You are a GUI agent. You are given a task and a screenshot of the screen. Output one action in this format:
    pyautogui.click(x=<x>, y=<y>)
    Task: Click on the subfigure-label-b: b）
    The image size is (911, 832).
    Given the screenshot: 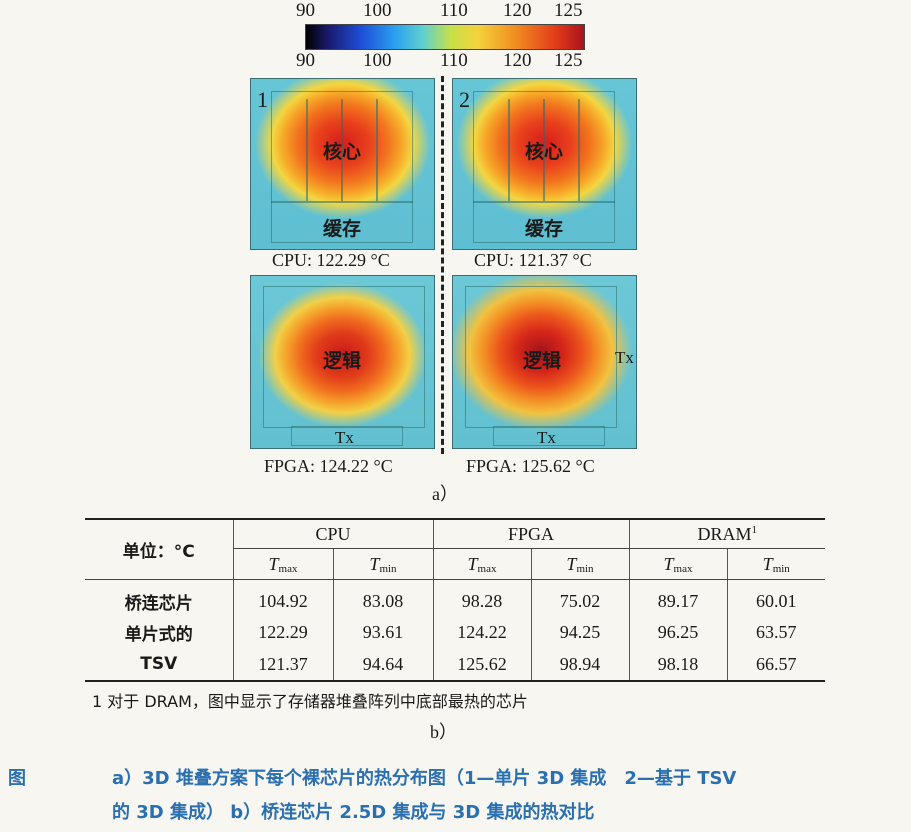 What is the action you would take?
    pyautogui.click(x=443, y=732)
    